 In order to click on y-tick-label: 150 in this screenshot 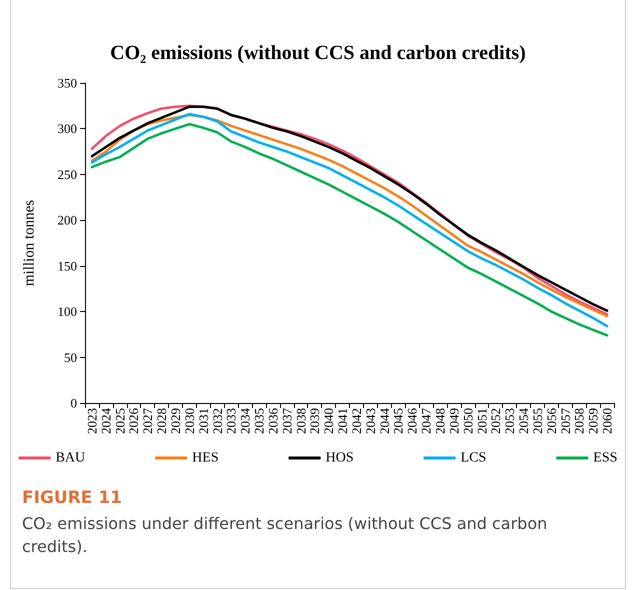, I will do `click(67, 266)`.